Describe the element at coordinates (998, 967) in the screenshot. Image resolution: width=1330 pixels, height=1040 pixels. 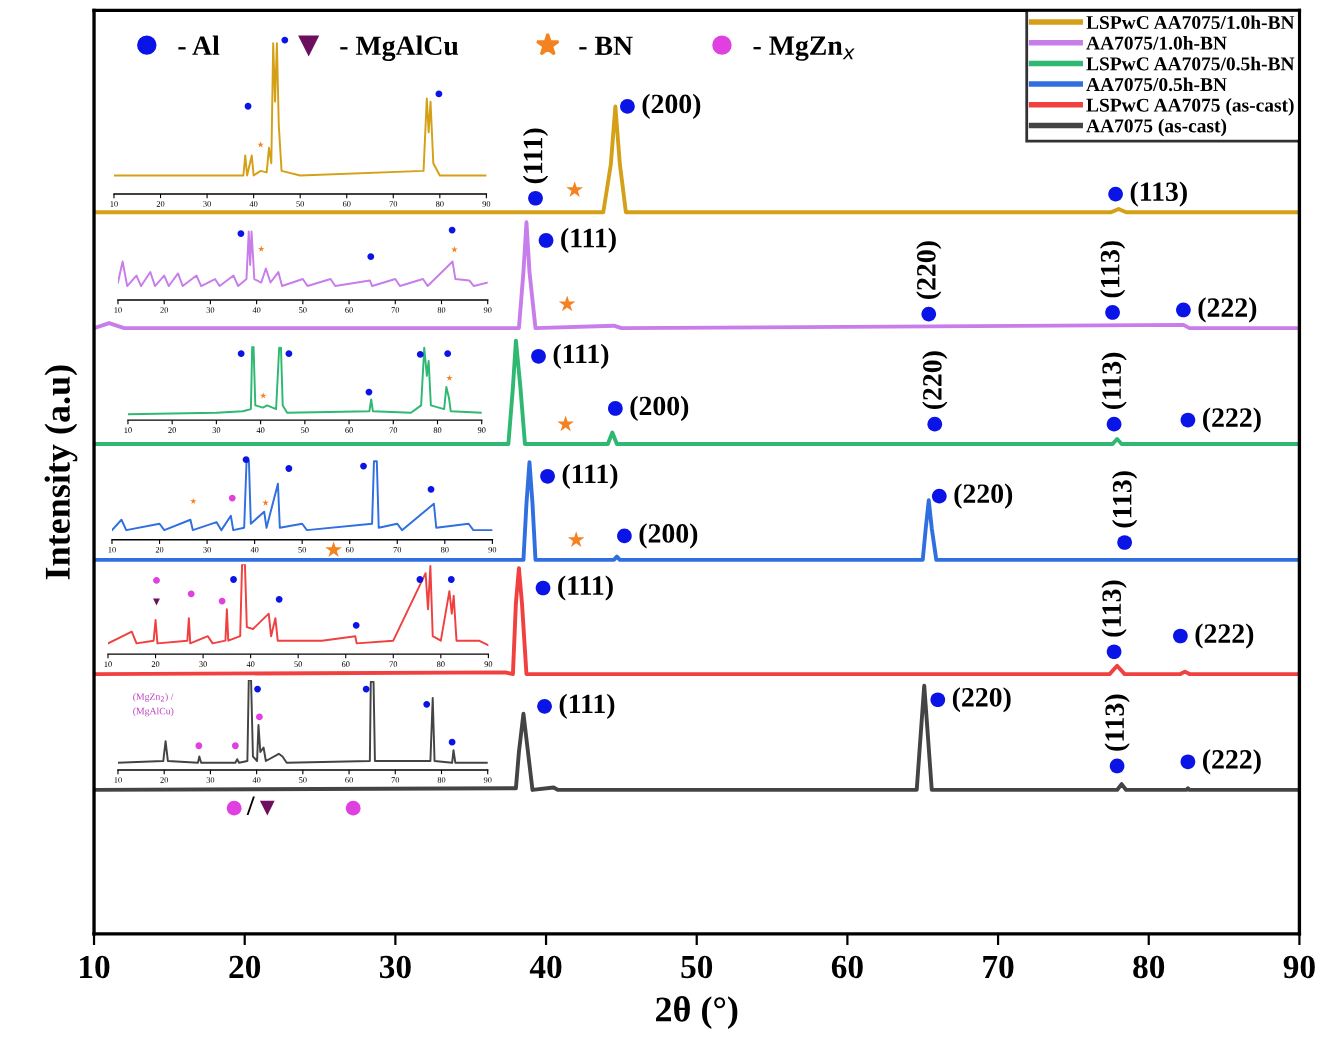
I see `x-tick-label: 70` at that location.